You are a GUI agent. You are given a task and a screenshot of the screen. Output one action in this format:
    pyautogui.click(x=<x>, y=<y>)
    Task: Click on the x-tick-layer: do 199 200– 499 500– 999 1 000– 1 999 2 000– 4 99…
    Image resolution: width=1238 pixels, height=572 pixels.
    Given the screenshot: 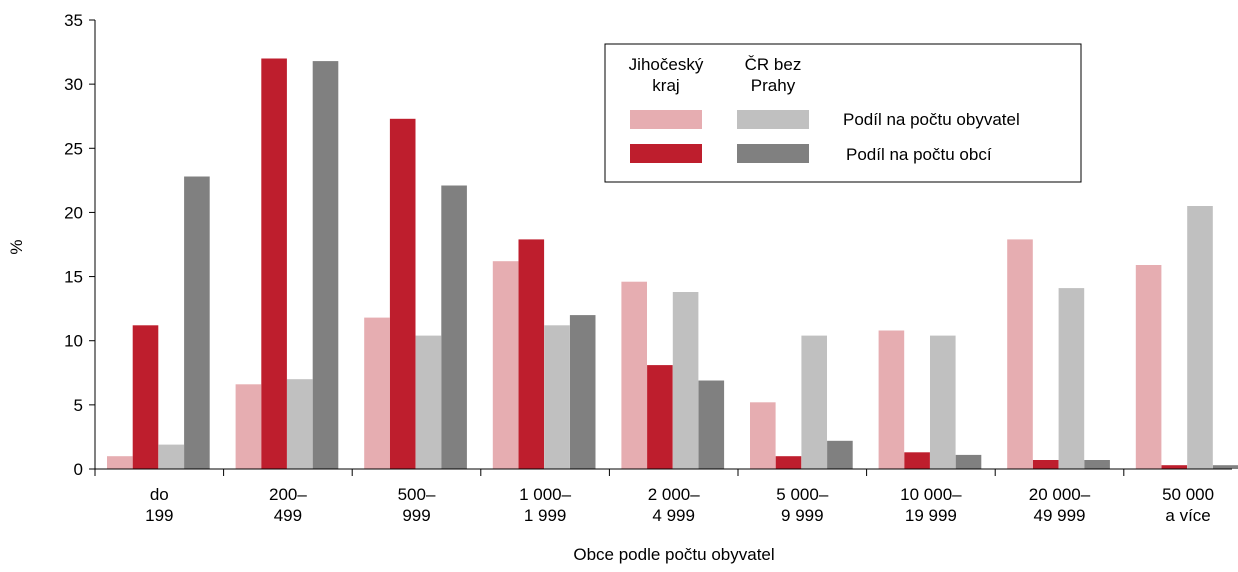 What is the action you would take?
    pyautogui.click(x=654, y=497)
    